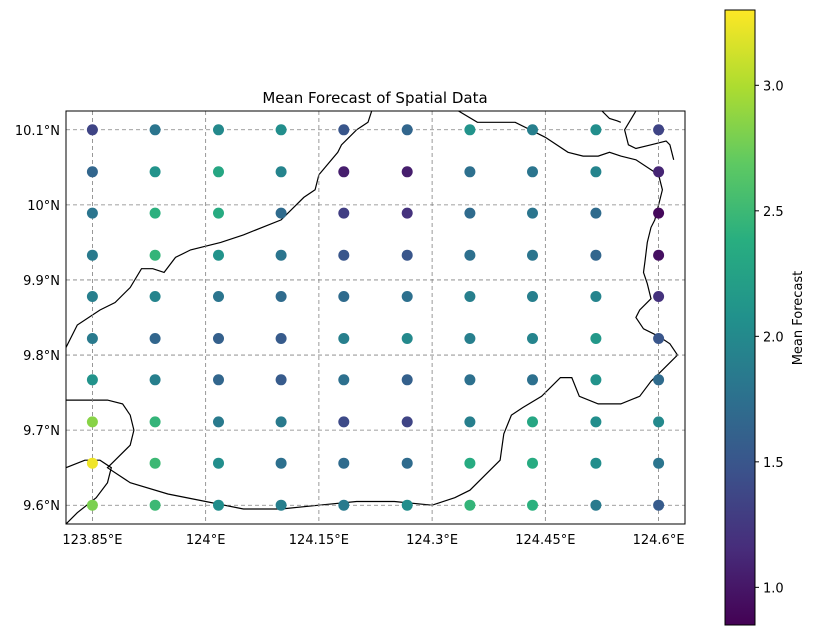 Image resolution: width=816 pixels, height=636 pixels. I want to click on y-tick-label: 10.1°N, so click(37, 131).